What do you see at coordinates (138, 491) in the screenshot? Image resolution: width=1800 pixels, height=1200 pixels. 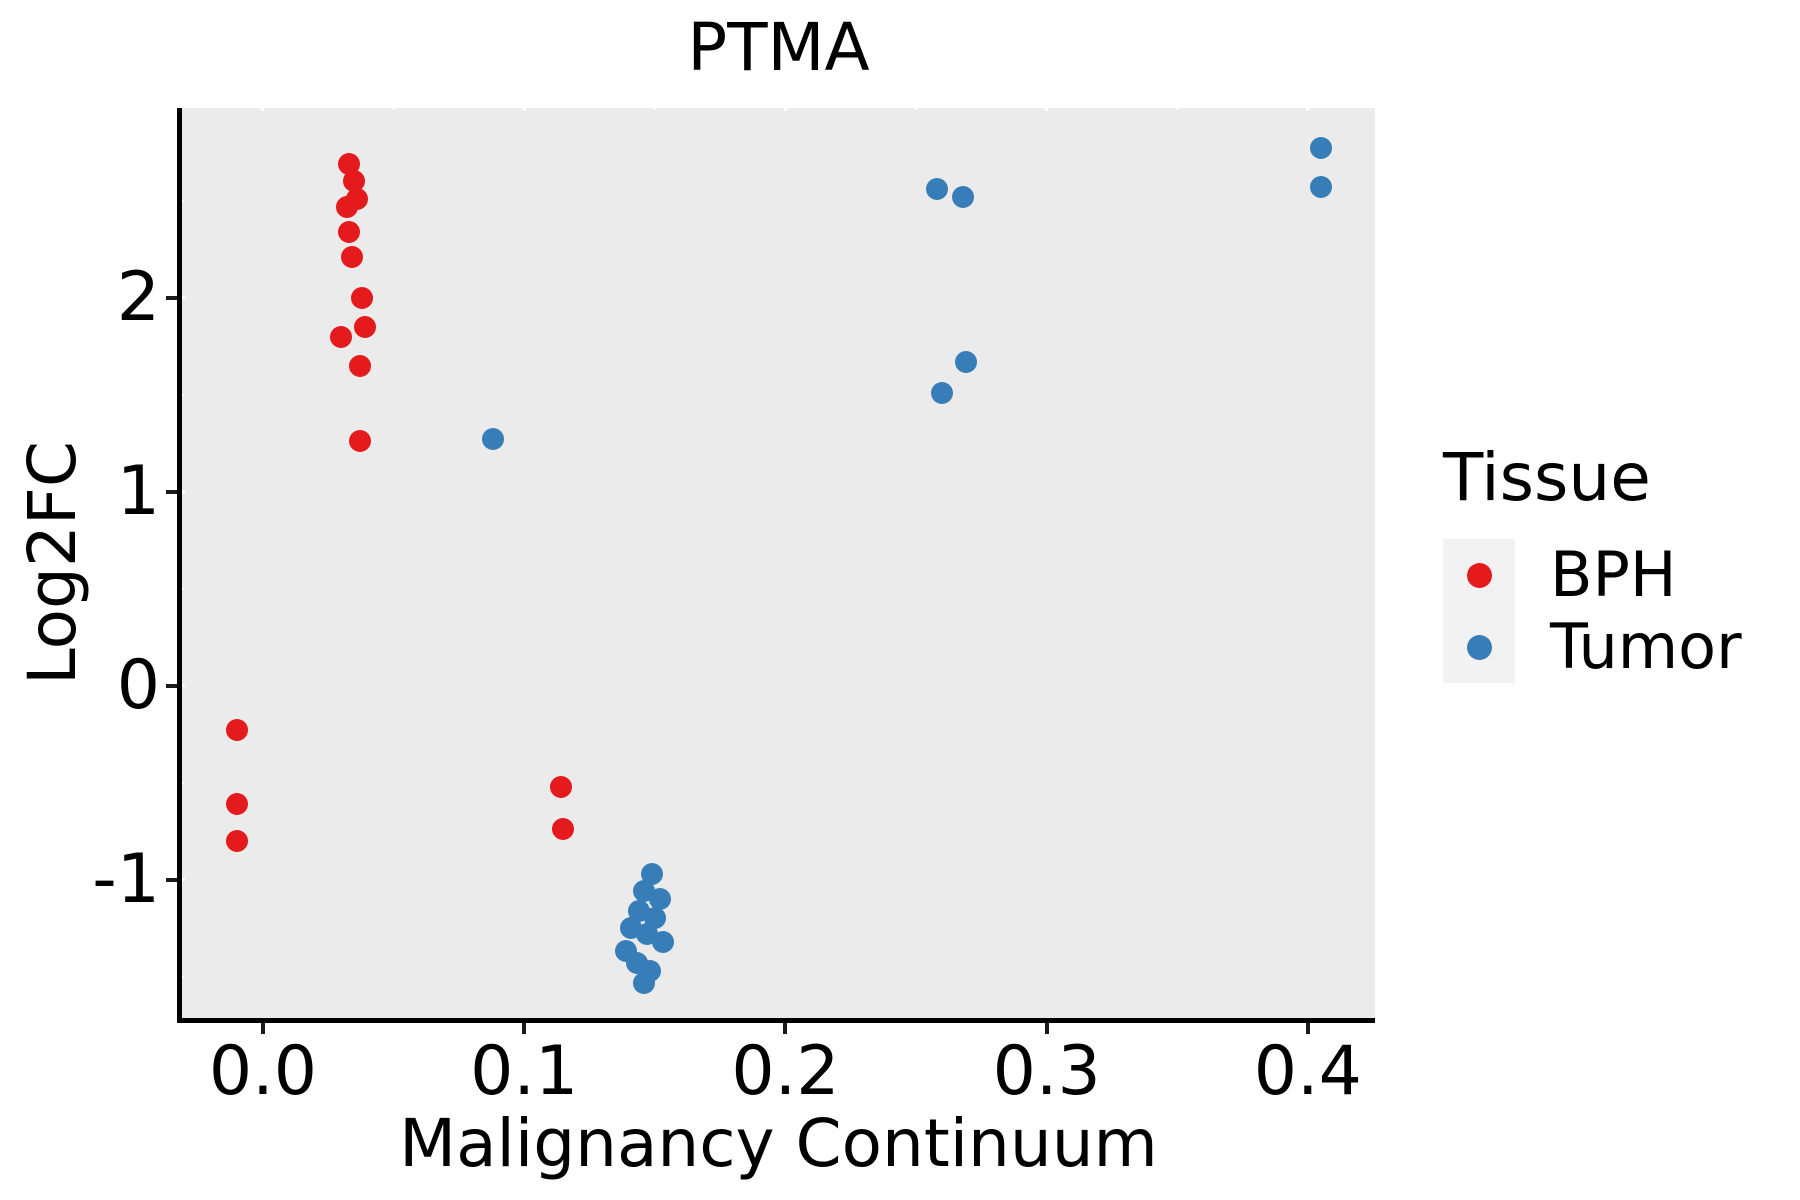 I see `y-tick-label: 1` at bounding box center [138, 491].